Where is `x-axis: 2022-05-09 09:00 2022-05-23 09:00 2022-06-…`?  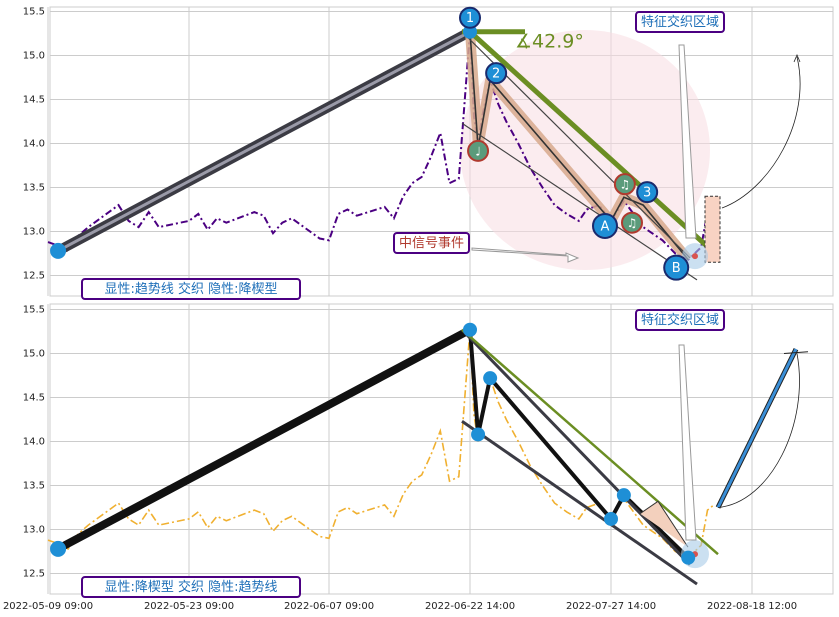
x-axis: 2022-05-09 09:00 2022-05-23 09:00 2022-06-… is located at coordinates (400, 606).